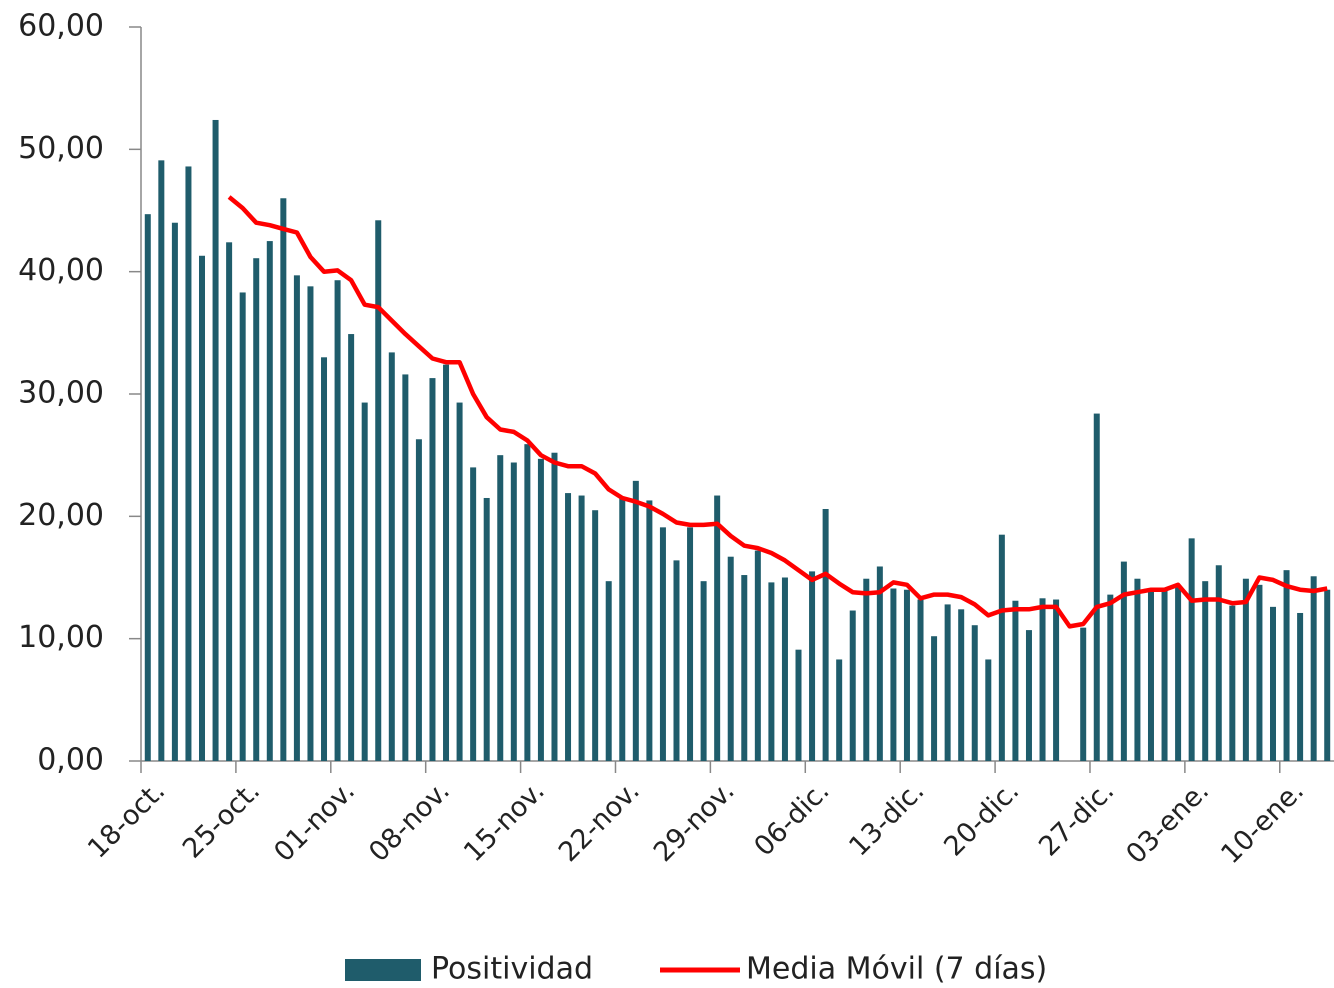 This screenshot has width=1334, height=988. What do you see at coordinates (61, 26) in the screenshot?
I see `y-tick-label: 60,00` at bounding box center [61, 26].